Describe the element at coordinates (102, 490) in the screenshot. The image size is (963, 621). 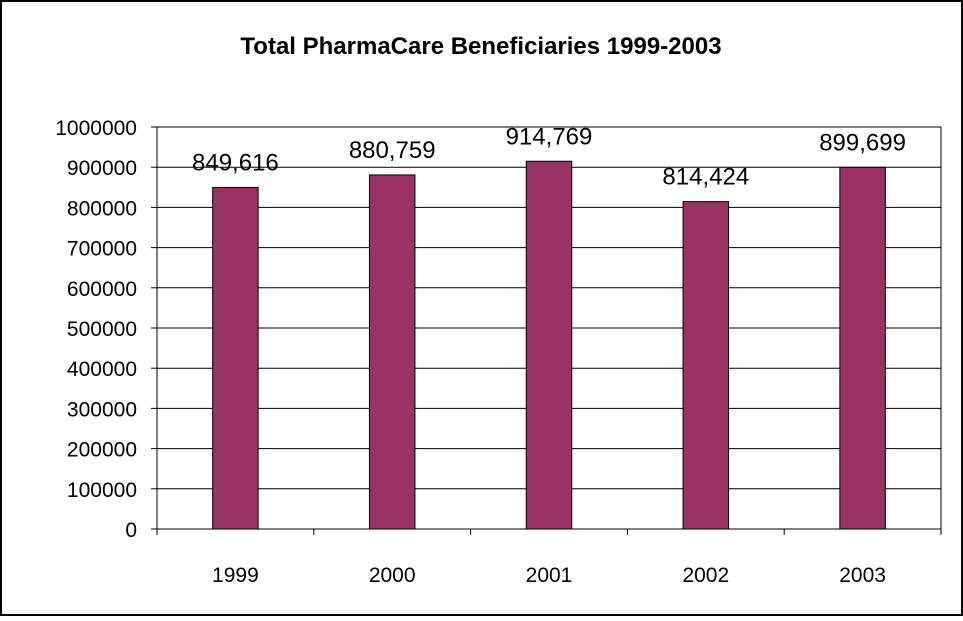
I see `y-tick-label: 100000` at that location.